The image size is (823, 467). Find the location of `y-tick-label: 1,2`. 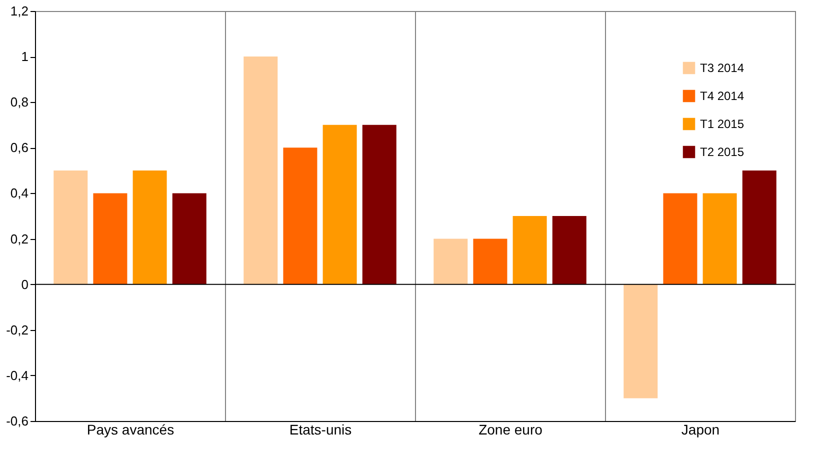

y-tick-label: 1,2 is located at coordinates (19, 11).